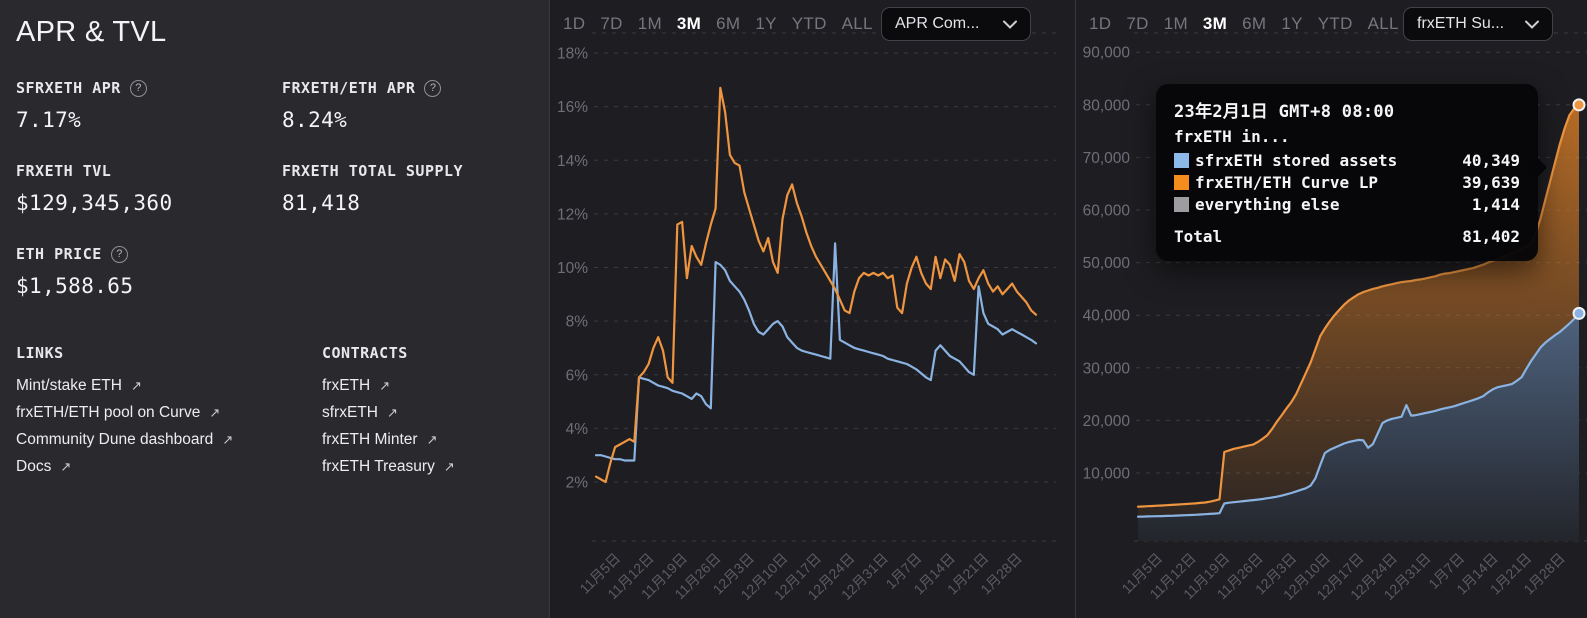  I want to click on sfrxeth-stored-line, so click(1358, 415).